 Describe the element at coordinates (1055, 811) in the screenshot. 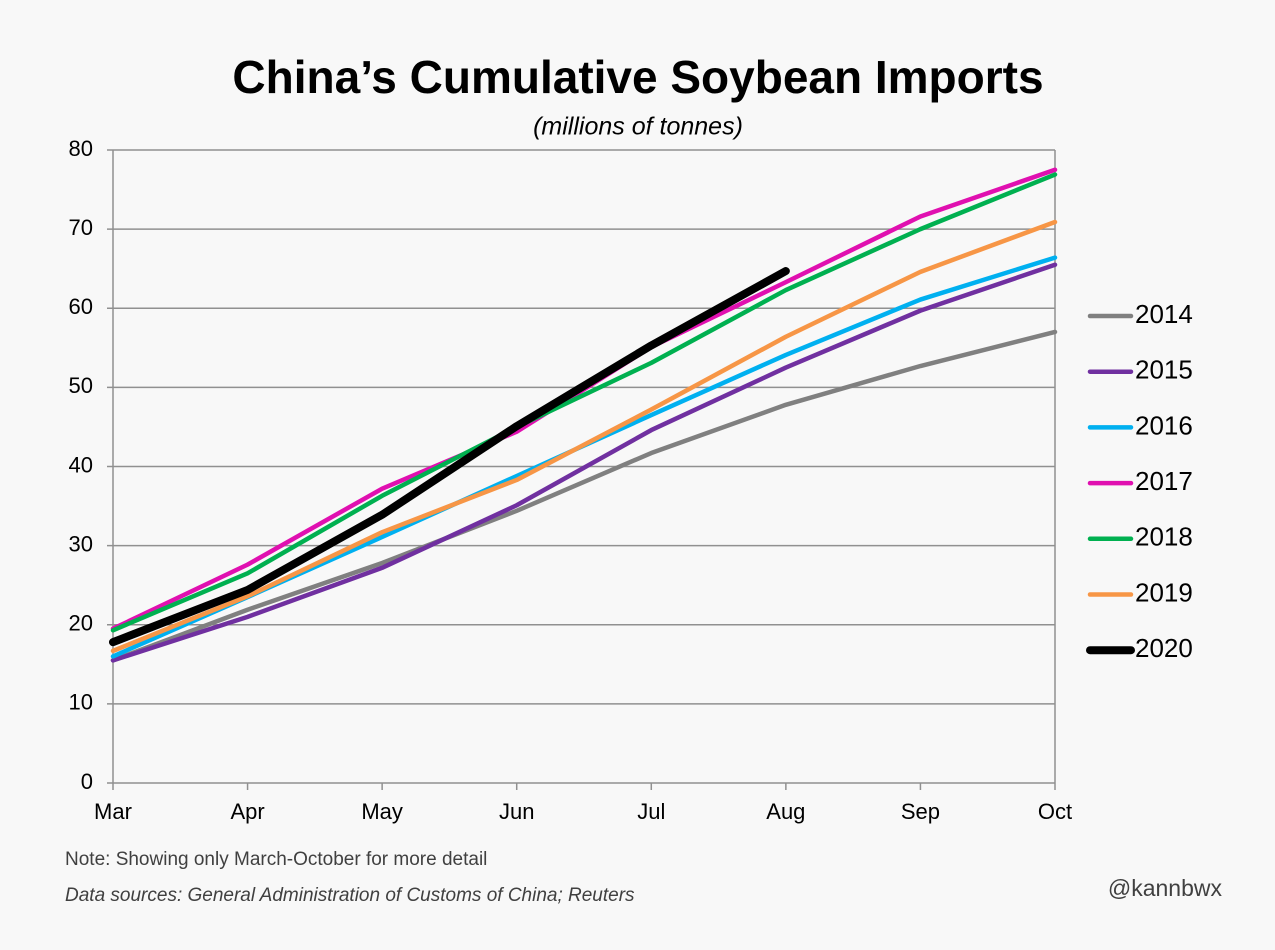

I see `x-tick-label: Oct` at that location.